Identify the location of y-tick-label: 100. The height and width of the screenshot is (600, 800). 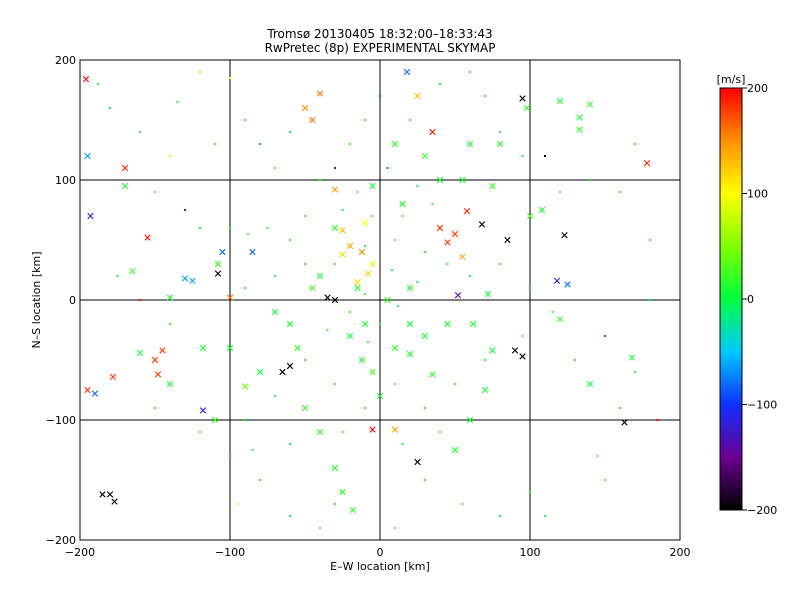
(65, 180).